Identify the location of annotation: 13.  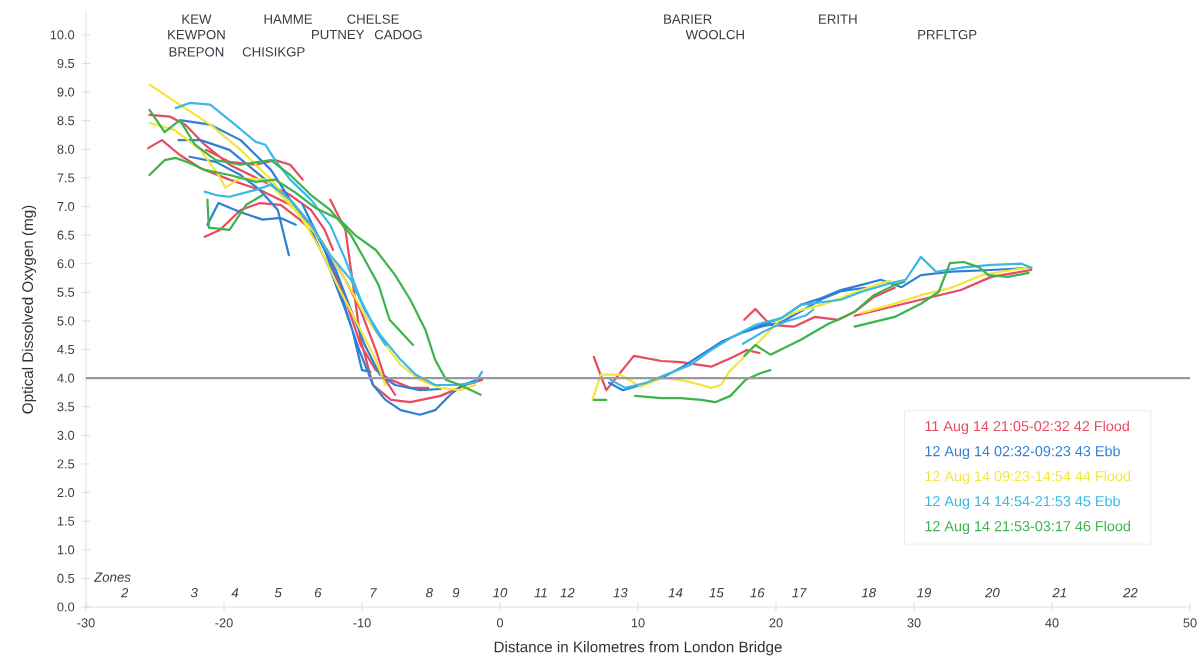
(620, 593).